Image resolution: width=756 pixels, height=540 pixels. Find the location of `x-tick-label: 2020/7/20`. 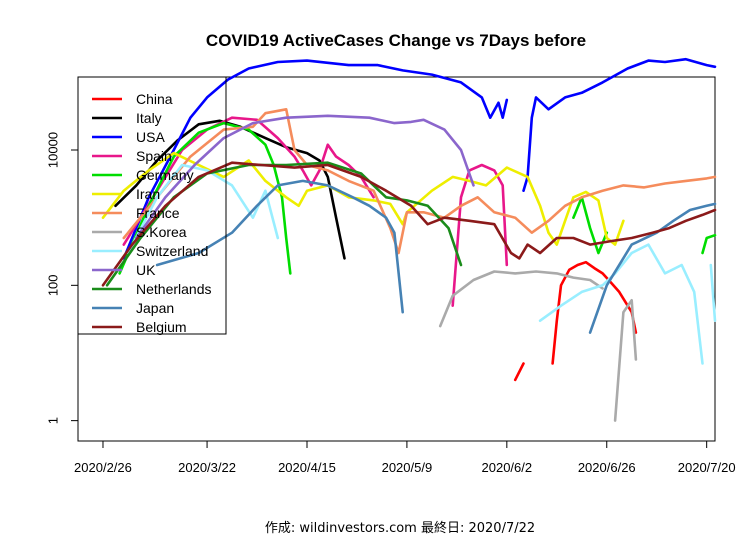

x-tick-label: 2020/7/20 is located at coordinates (707, 467).